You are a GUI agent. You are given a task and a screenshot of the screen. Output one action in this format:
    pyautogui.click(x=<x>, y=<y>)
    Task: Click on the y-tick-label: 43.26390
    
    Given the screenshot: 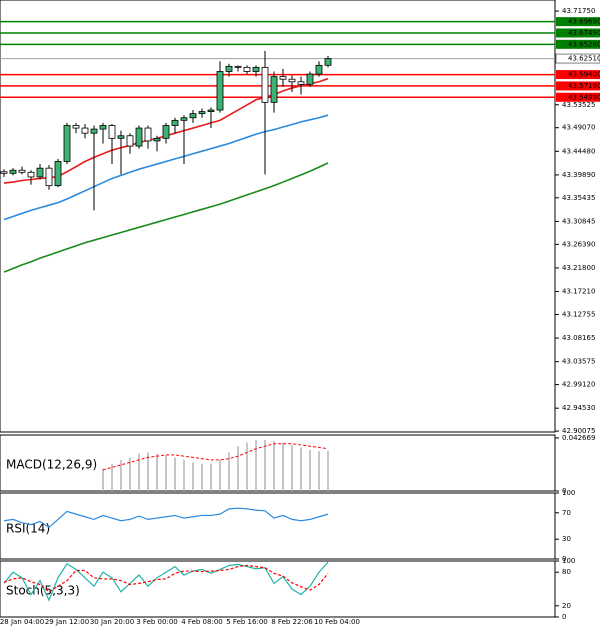 What is the action you would take?
    pyautogui.click(x=578, y=244)
    